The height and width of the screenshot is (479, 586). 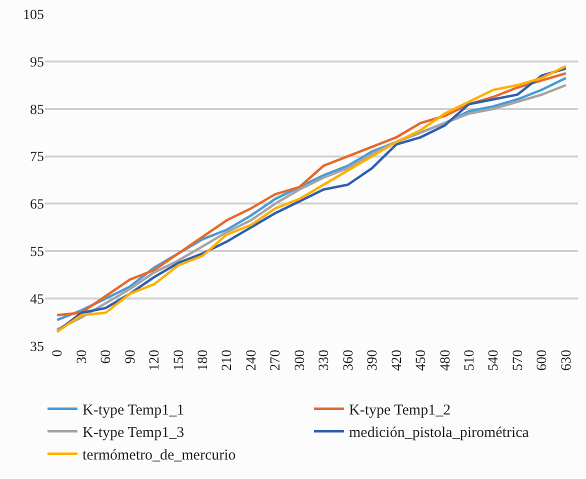 What do you see at coordinates (542, 360) in the screenshot?
I see `x-tick-label: 600` at bounding box center [542, 360].